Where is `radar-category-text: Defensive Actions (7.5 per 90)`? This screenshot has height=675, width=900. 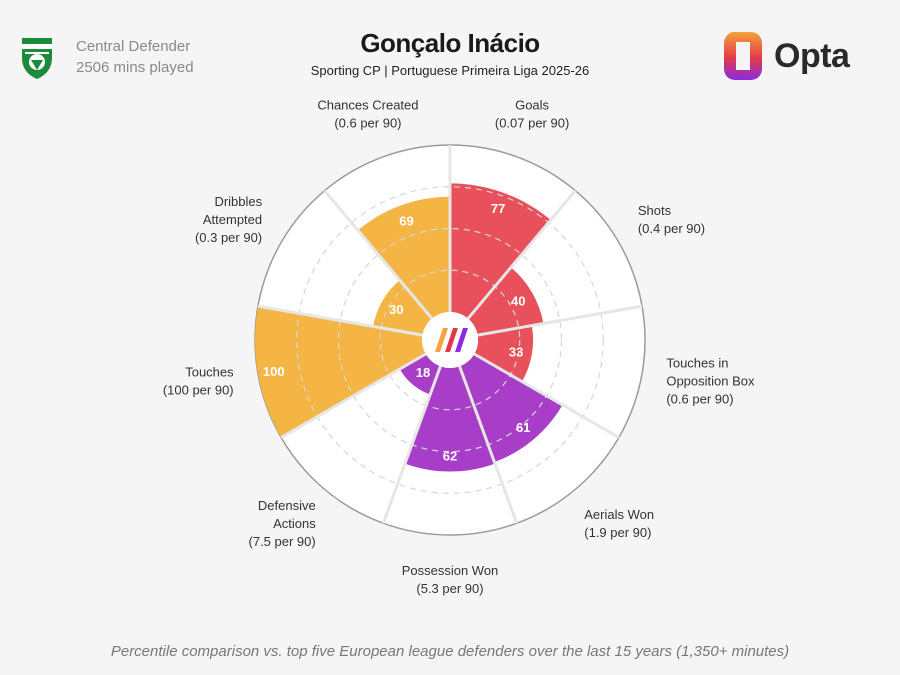 radar-category-text: Defensive Actions (7.5 per 90) is located at coordinates (283, 523).